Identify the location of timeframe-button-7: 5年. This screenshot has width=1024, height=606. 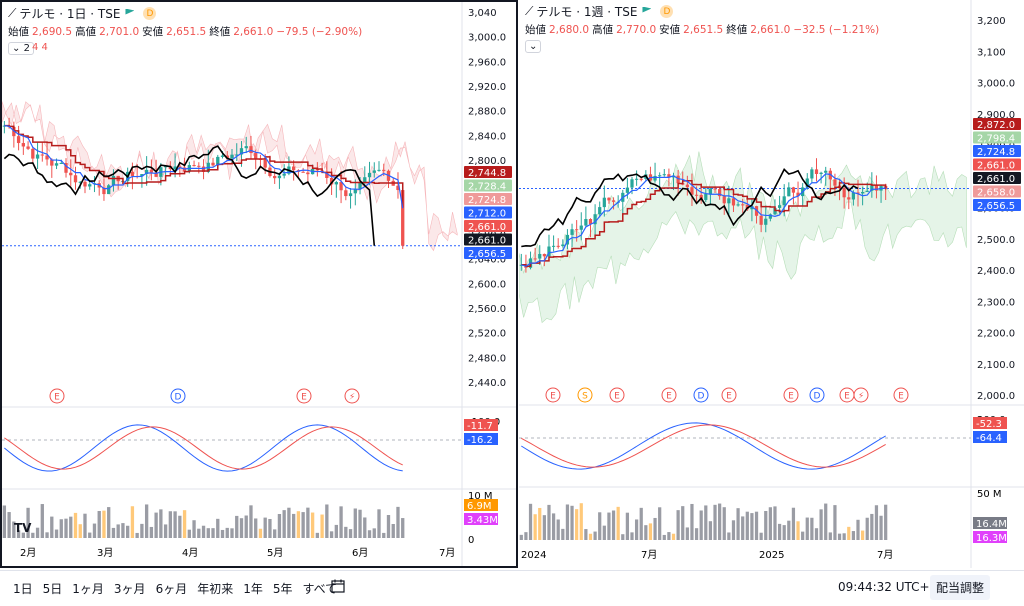
(282, 589).